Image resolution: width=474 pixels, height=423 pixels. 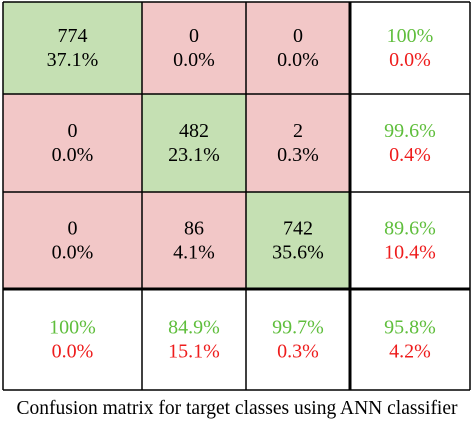 I want to click on row-summary-1: 99.6%0.4%, so click(x=410, y=143).